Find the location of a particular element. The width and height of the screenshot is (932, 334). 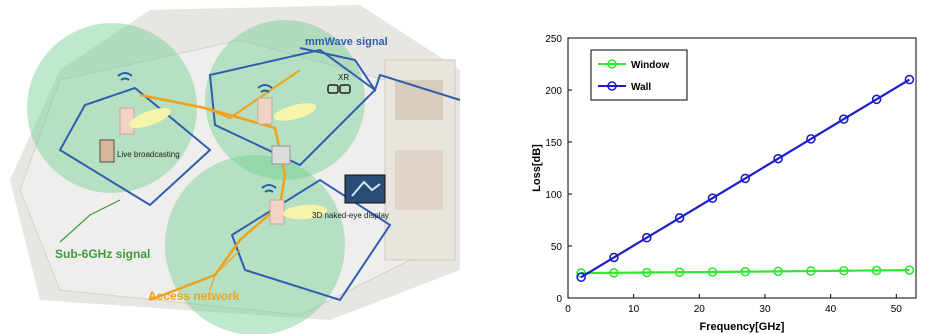

window-series-line is located at coordinates (745, 272).